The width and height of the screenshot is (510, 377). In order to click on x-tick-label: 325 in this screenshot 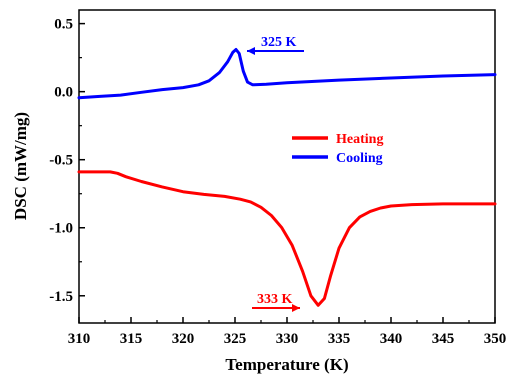, I will do `click(235, 339)`.